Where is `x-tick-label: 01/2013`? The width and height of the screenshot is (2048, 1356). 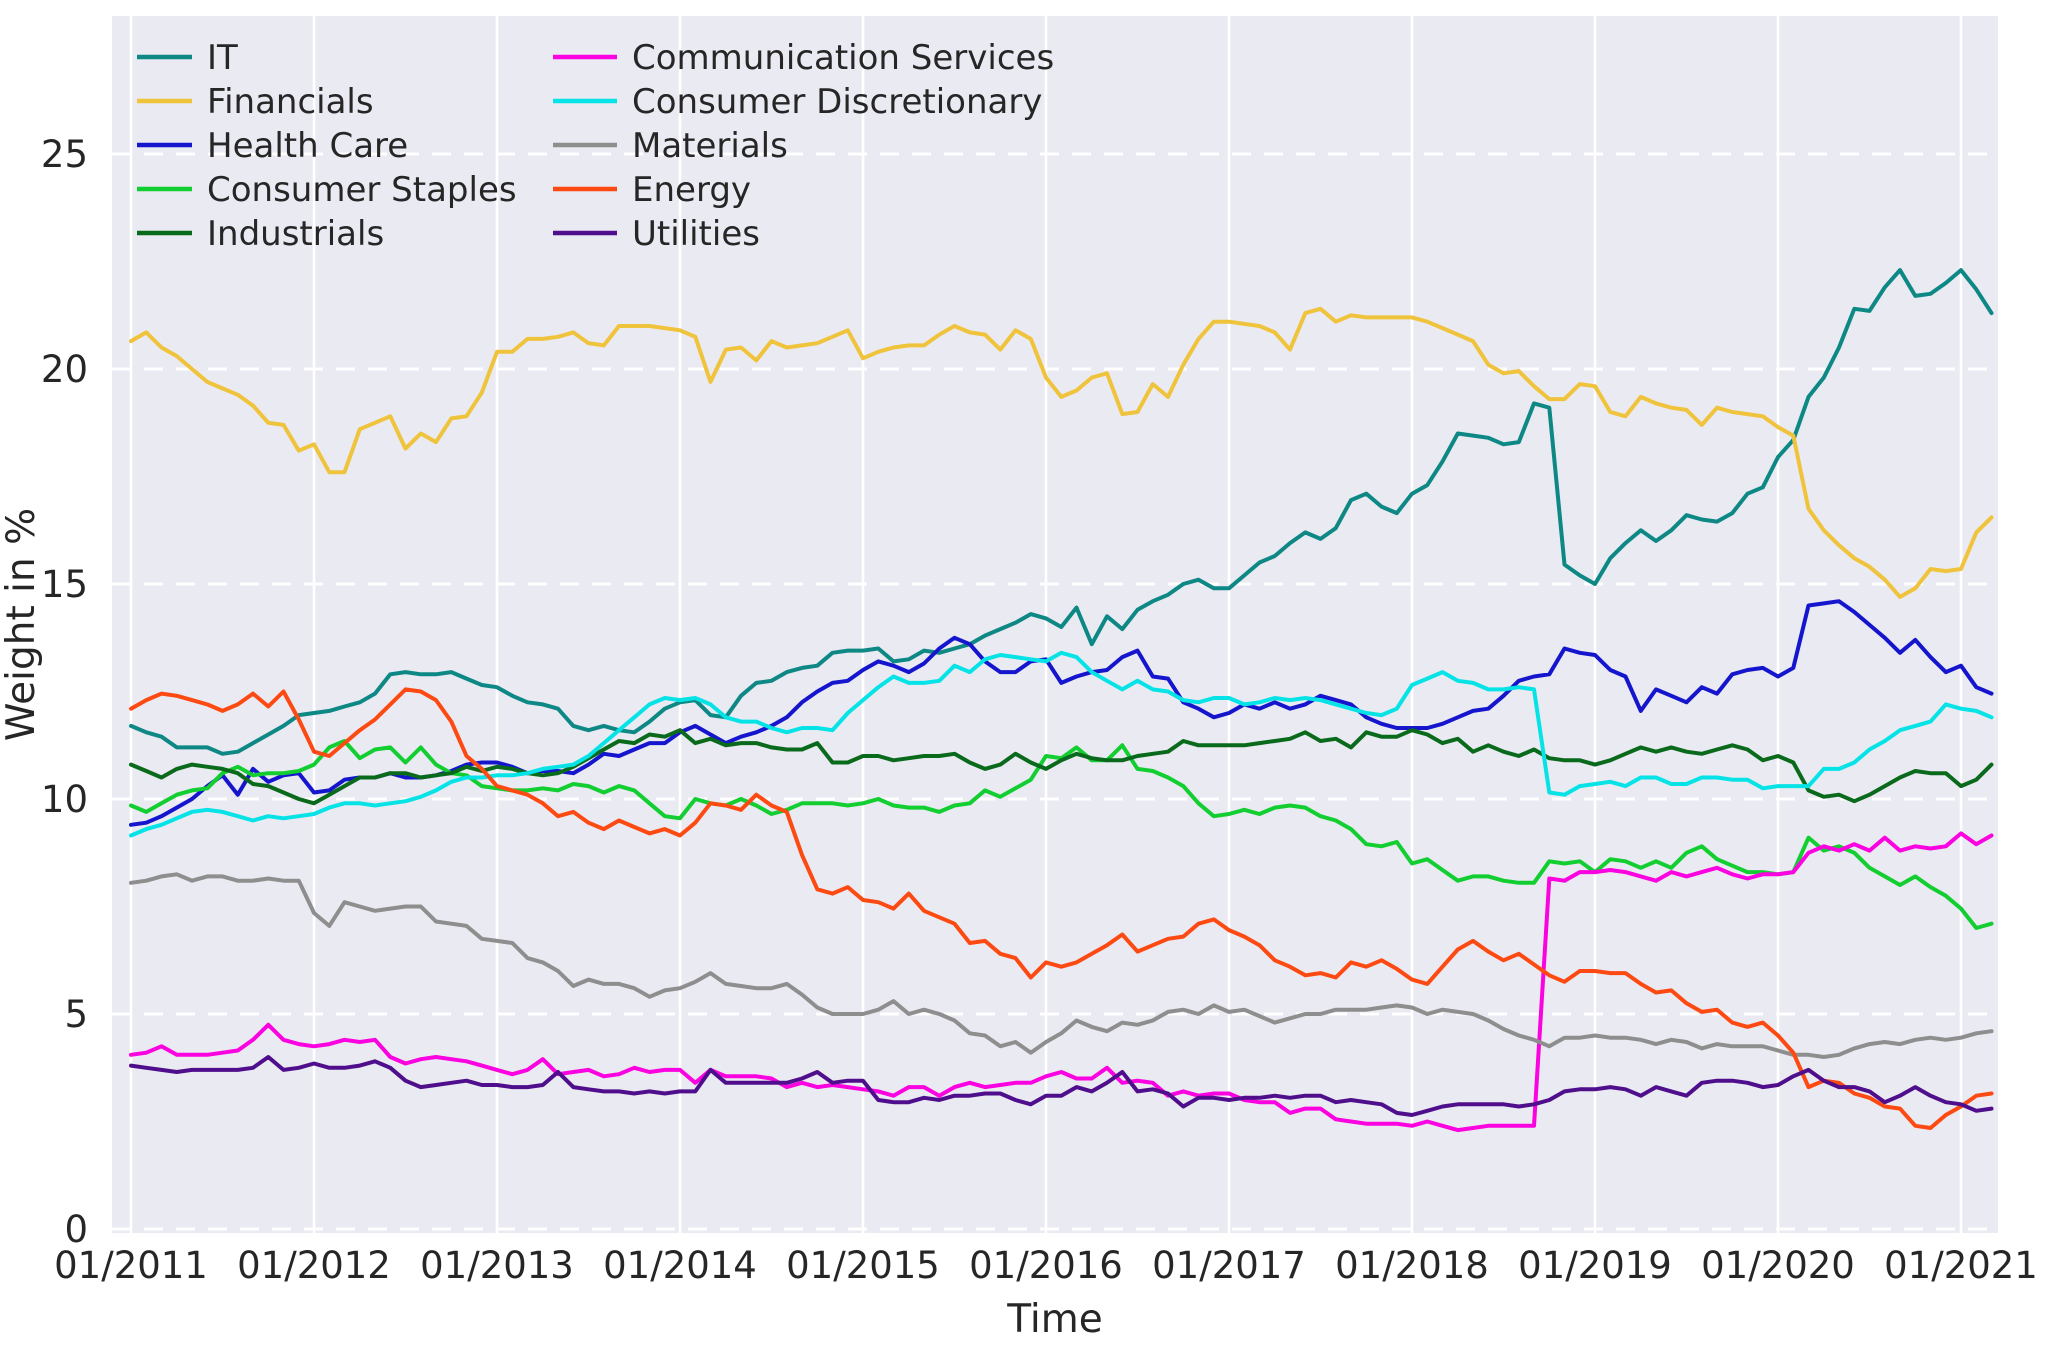
x-tick-label: 01/2013 is located at coordinates (497, 1265).